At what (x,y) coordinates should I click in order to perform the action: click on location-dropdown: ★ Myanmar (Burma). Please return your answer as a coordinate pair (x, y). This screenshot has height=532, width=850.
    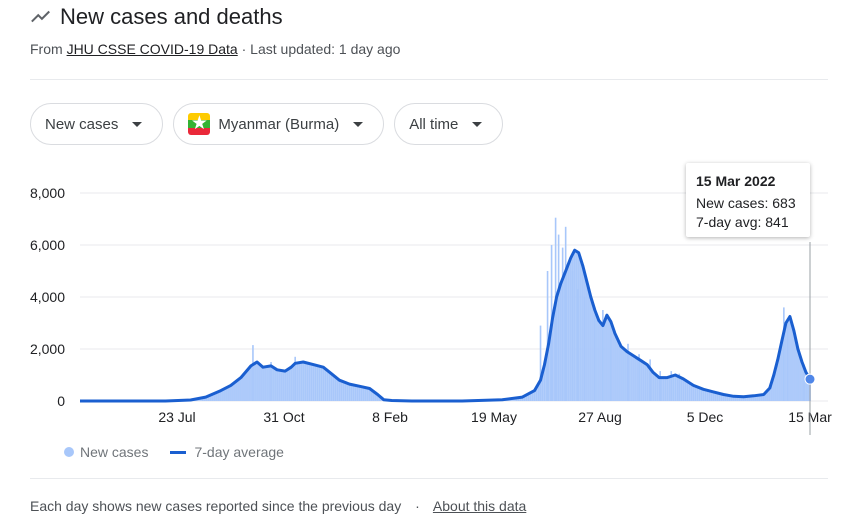
    Looking at the image, I should click on (279, 124).